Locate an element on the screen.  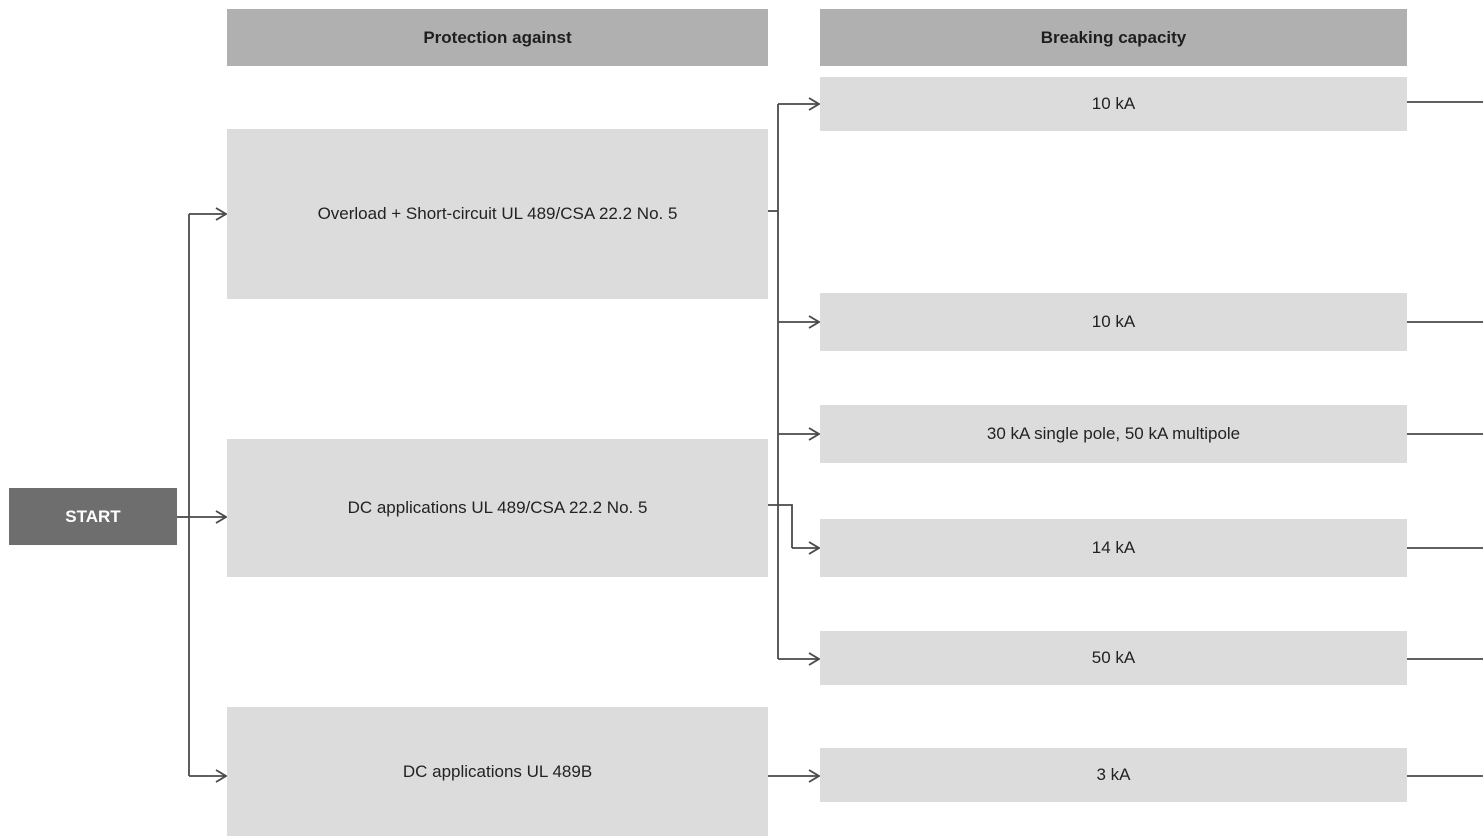
capacity-box-50ka: 50 kA is located at coordinates (1113, 658).